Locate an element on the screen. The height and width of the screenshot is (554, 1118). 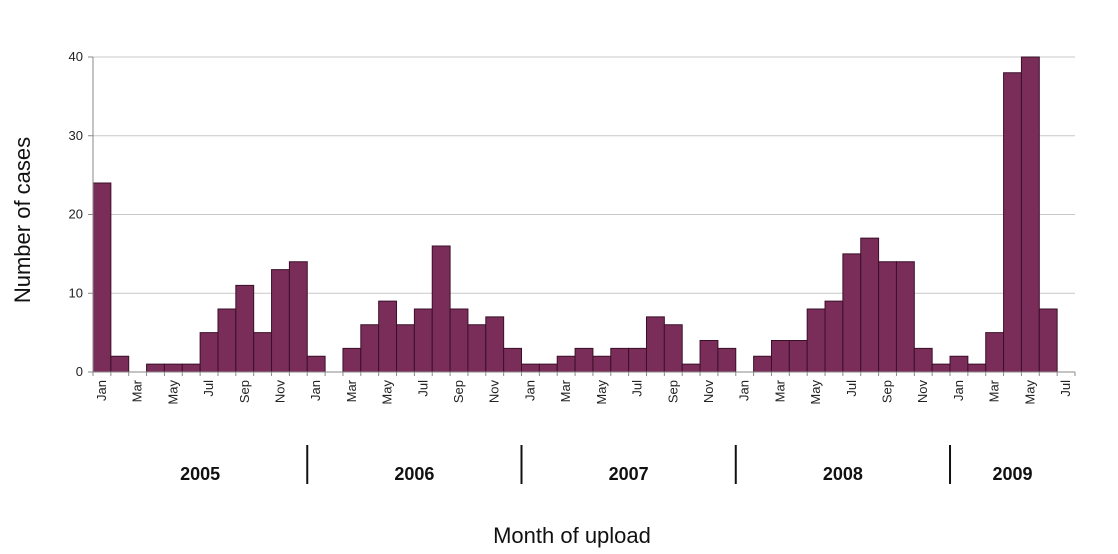
y-axis-title: Number of cases is located at coordinates (22, 220).